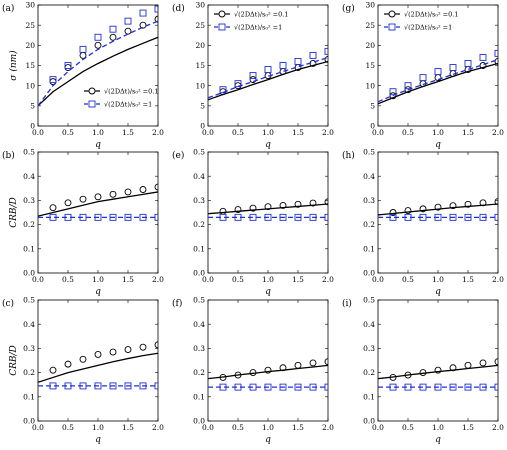 The image size is (507, 450). Describe the element at coordinates (200, 85) in the screenshot. I see `y-tick-label: 10` at that location.